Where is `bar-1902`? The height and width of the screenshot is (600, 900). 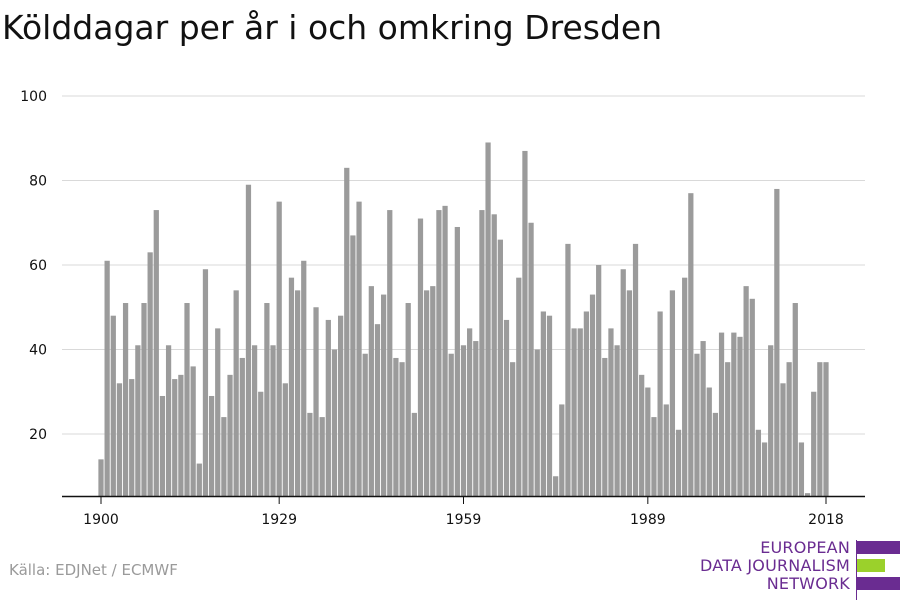
bar-1902 is located at coordinates (113, 405).